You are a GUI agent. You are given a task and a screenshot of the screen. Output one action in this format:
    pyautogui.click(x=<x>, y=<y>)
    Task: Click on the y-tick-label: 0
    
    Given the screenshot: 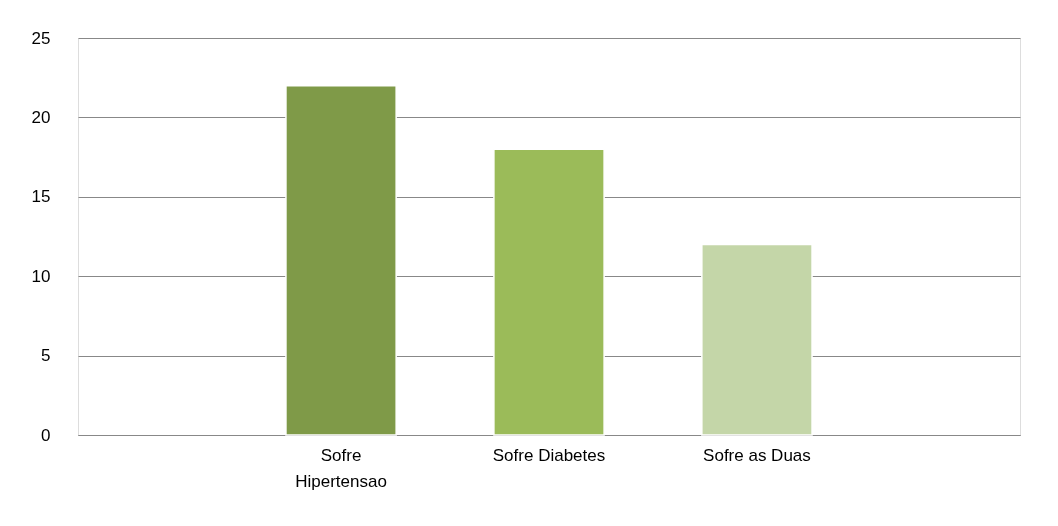 What is the action you would take?
    pyautogui.click(x=46, y=435)
    